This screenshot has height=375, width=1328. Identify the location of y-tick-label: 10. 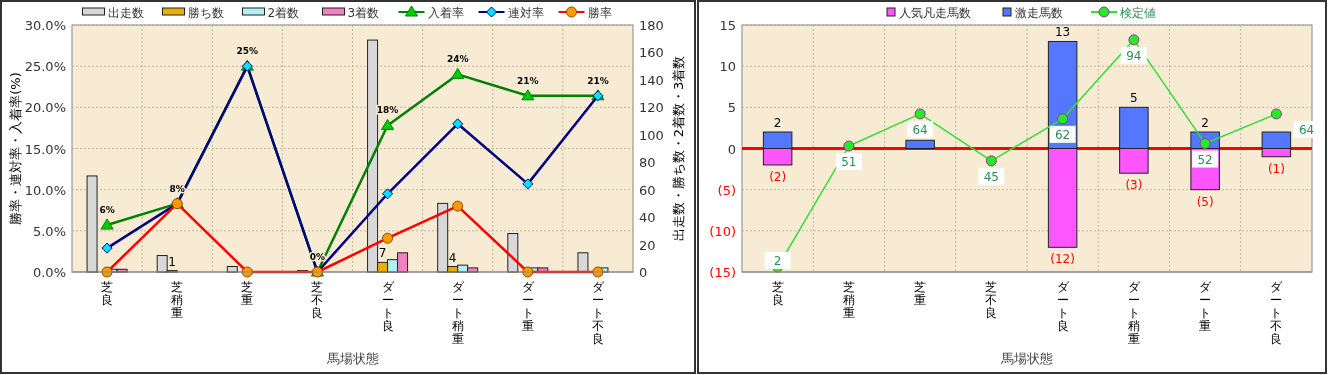
(727, 67).